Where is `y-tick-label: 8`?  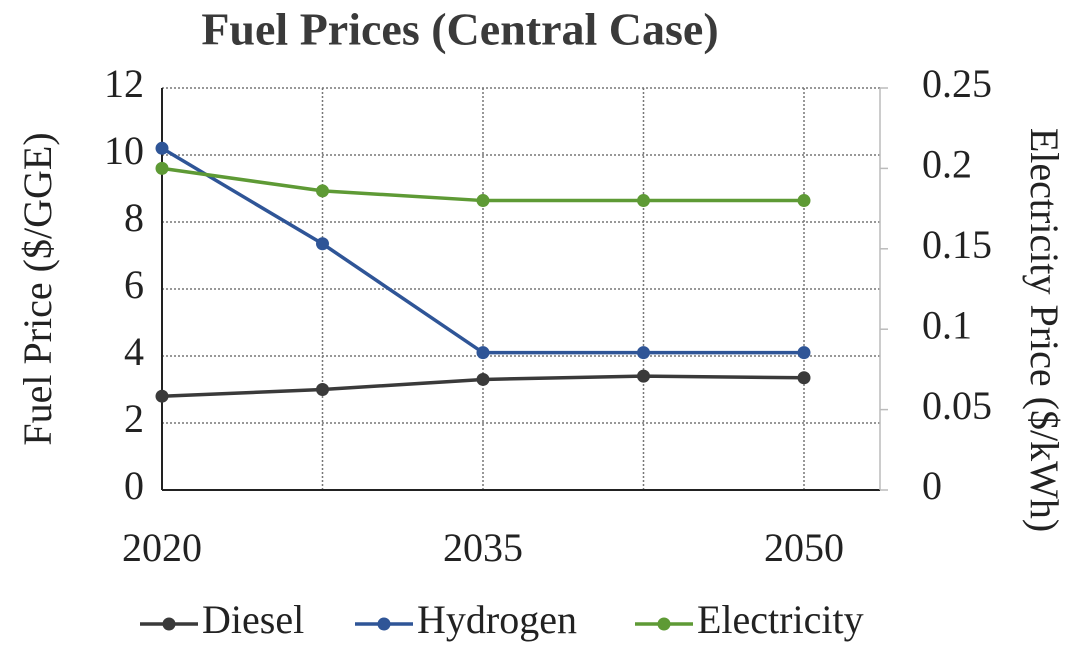 y-tick-label: 8 is located at coordinates (134, 217).